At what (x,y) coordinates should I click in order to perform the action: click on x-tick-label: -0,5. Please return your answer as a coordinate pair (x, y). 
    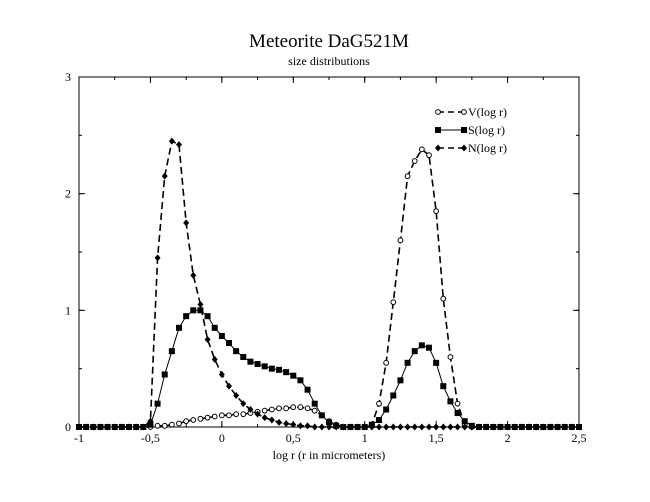
    Looking at the image, I should click on (150, 438).